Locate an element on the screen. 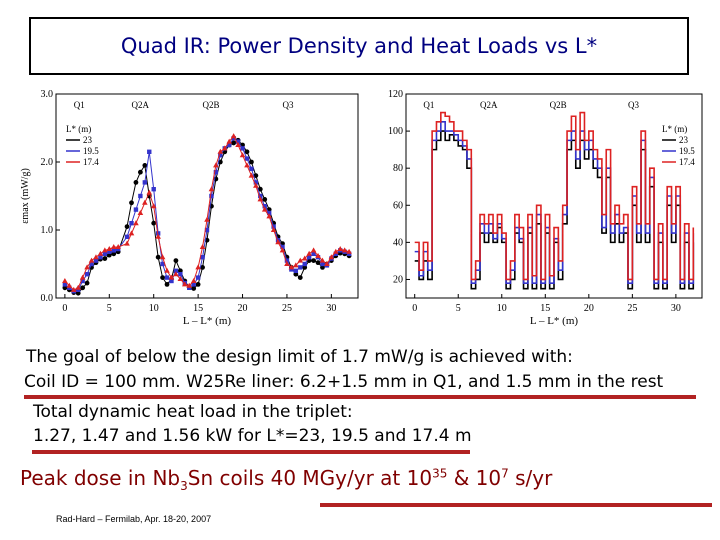 The width and height of the screenshot is (720, 540). footer-text: Rad-Hard – Fermilab, Apr. 18-20, 2007 is located at coordinates (134, 519).